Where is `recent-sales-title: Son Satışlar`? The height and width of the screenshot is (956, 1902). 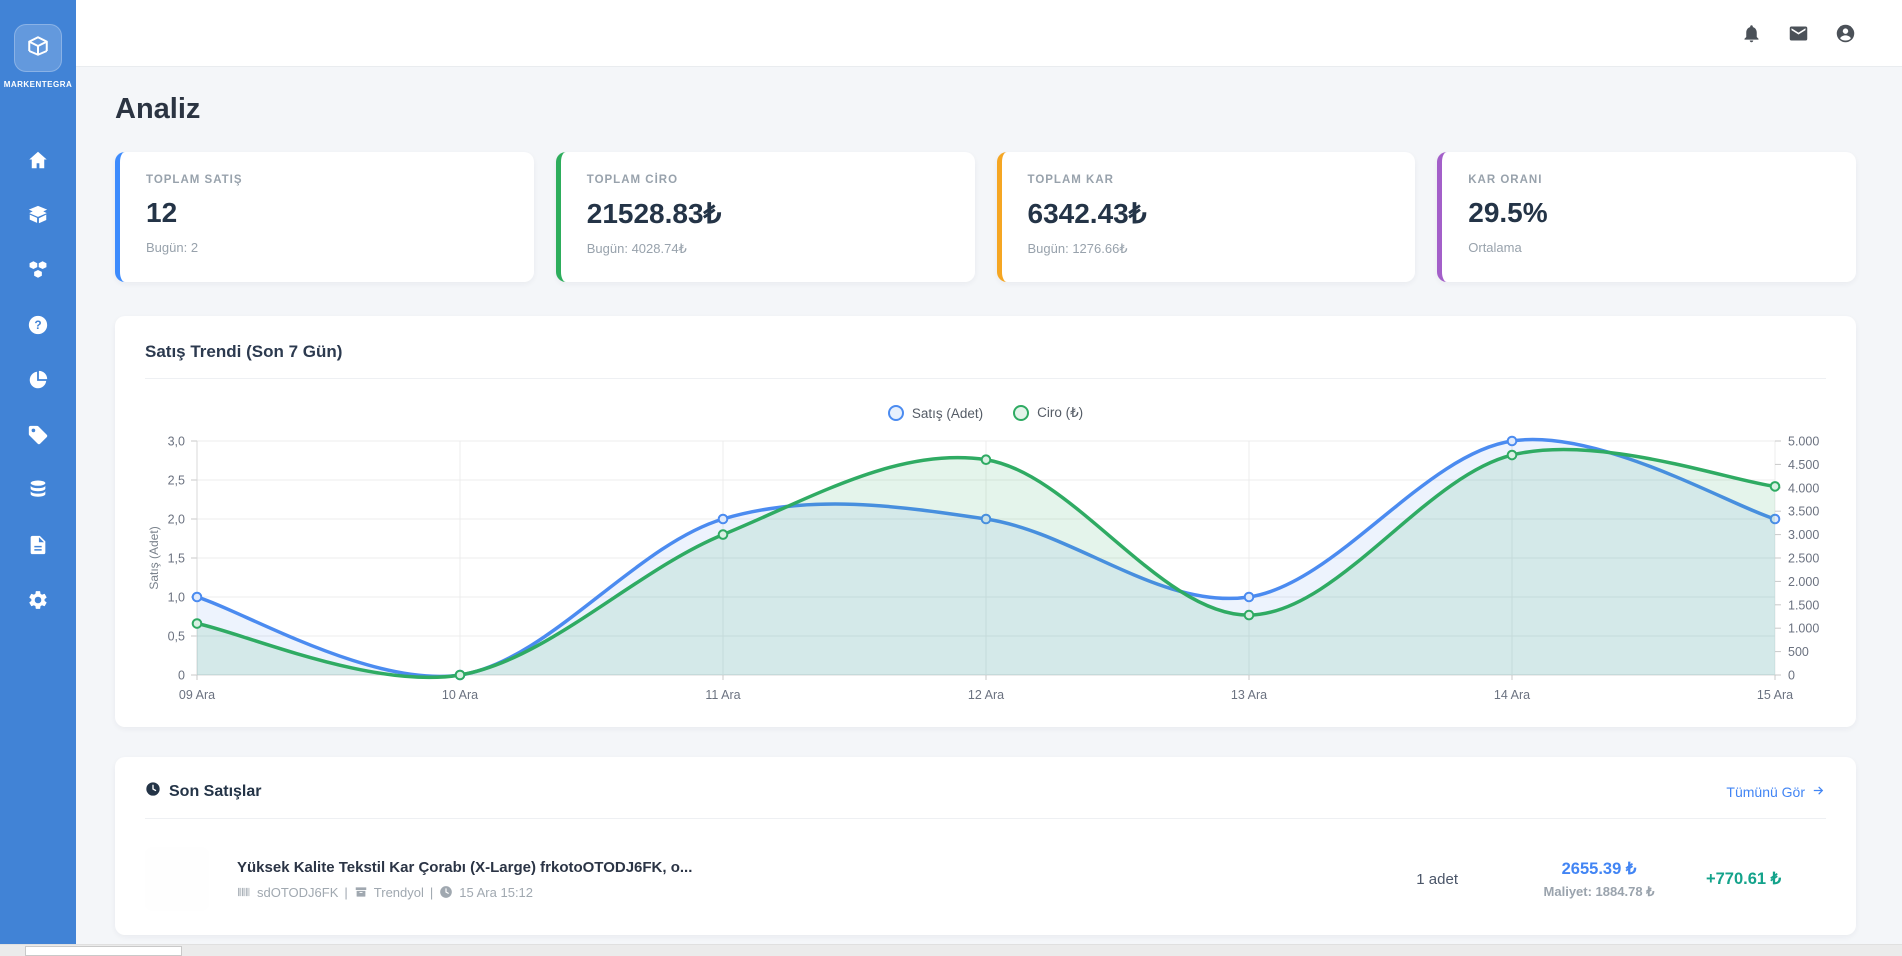 recent-sales-title: Son Satışlar is located at coordinates (203, 791).